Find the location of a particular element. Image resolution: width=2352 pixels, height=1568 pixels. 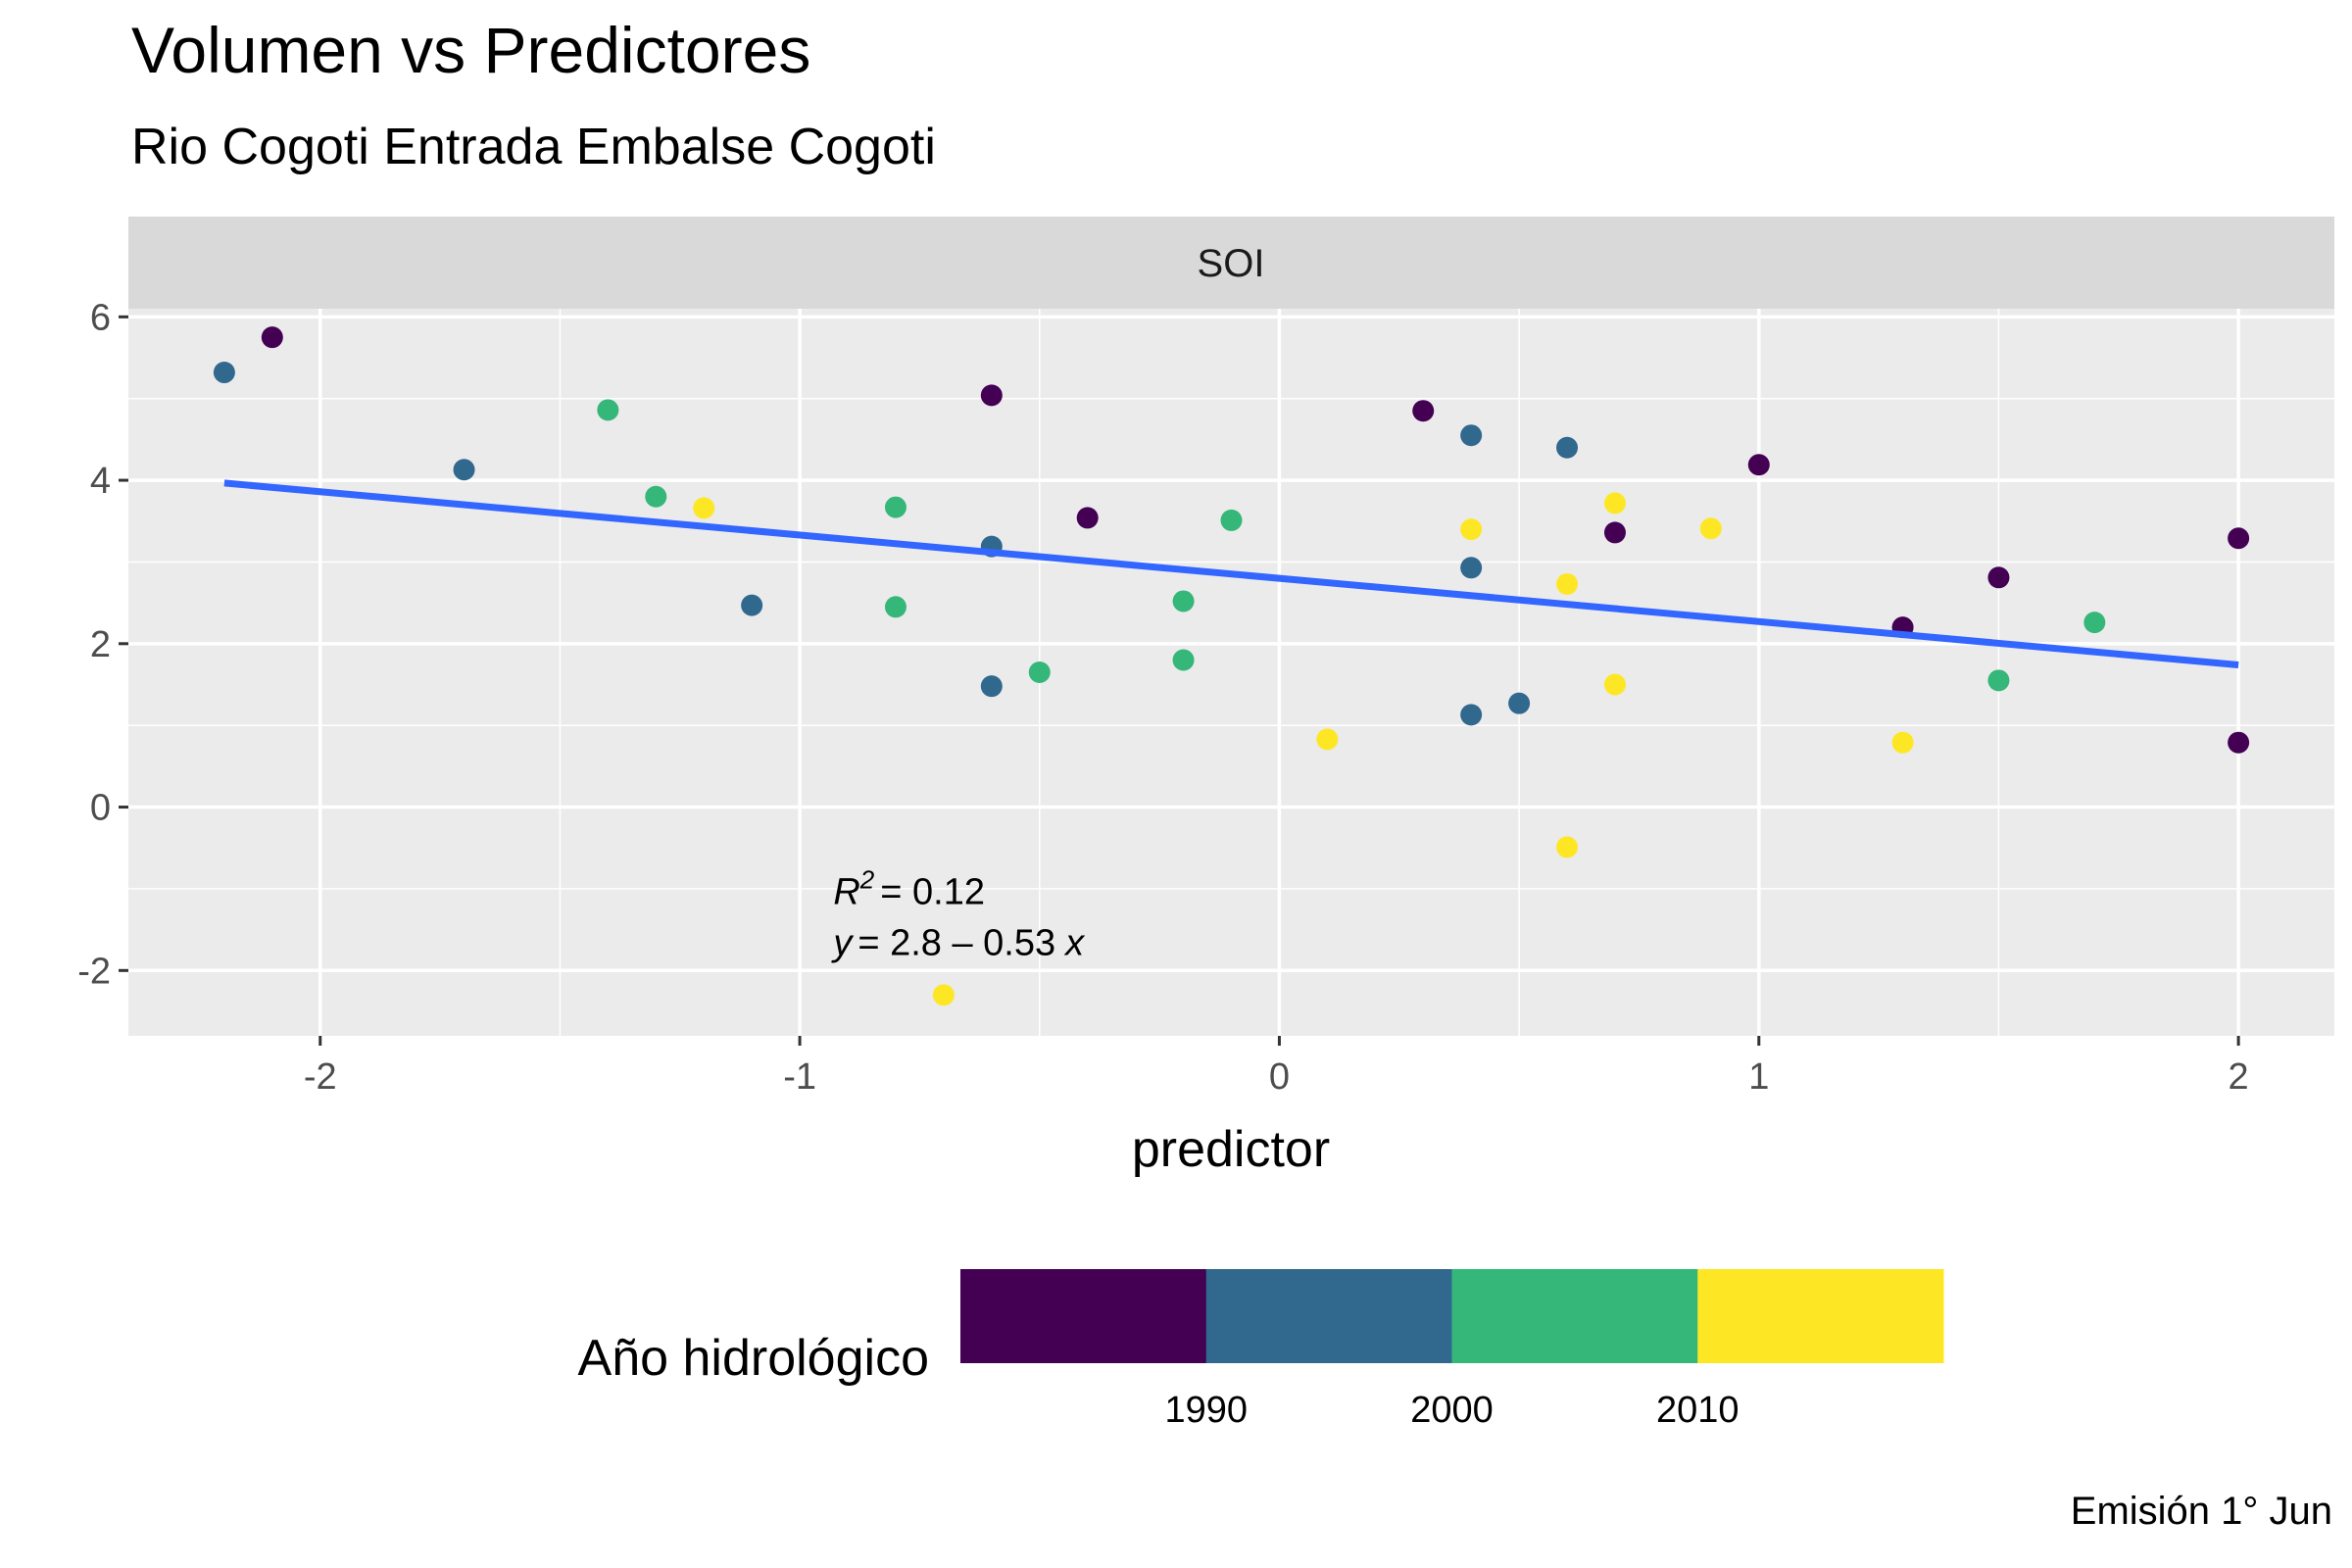

x-axis: -2 -1 0 1 2 is located at coordinates (1276, 1067).